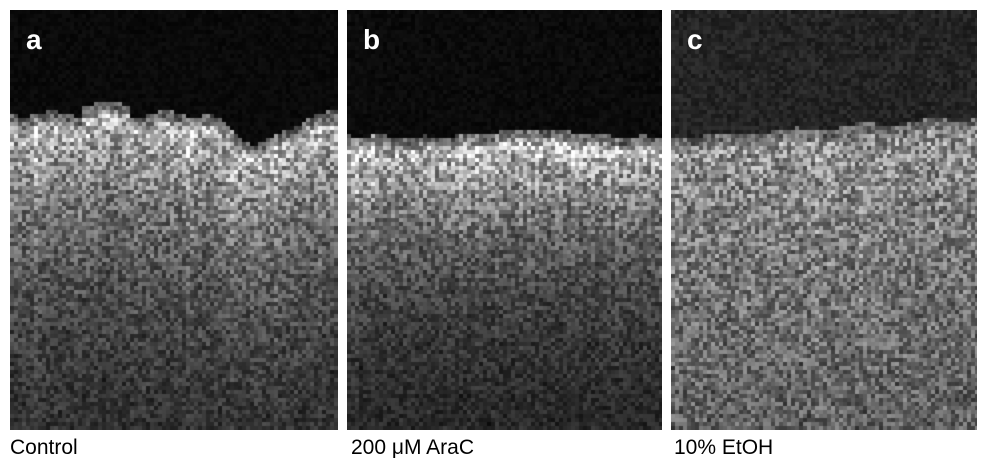 The image size is (987, 463). Describe the element at coordinates (34, 39) in the screenshot. I see `panel-letter-a: a` at that location.